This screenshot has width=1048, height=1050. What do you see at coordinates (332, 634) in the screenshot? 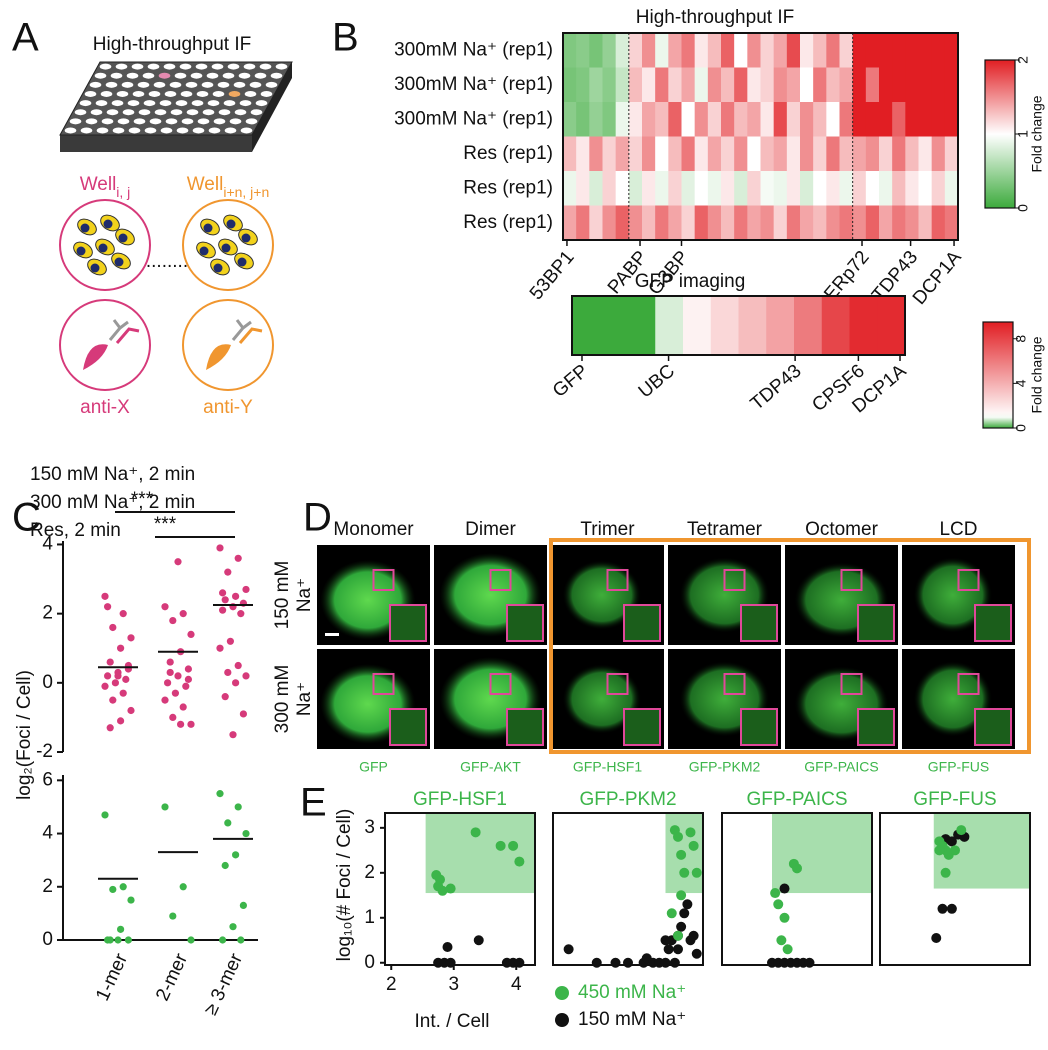
I see `scale-bar` at bounding box center [332, 634].